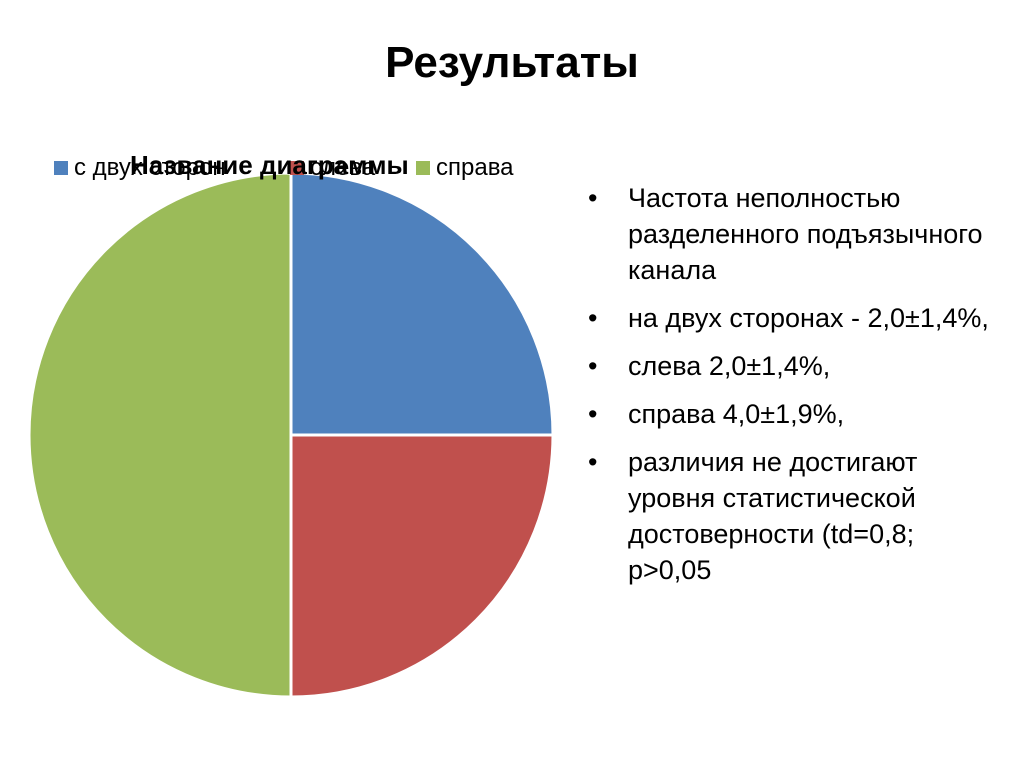 The height and width of the screenshot is (767, 1024). I want to click on legend-label-both-sides: с двух сторон, so click(150, 167).